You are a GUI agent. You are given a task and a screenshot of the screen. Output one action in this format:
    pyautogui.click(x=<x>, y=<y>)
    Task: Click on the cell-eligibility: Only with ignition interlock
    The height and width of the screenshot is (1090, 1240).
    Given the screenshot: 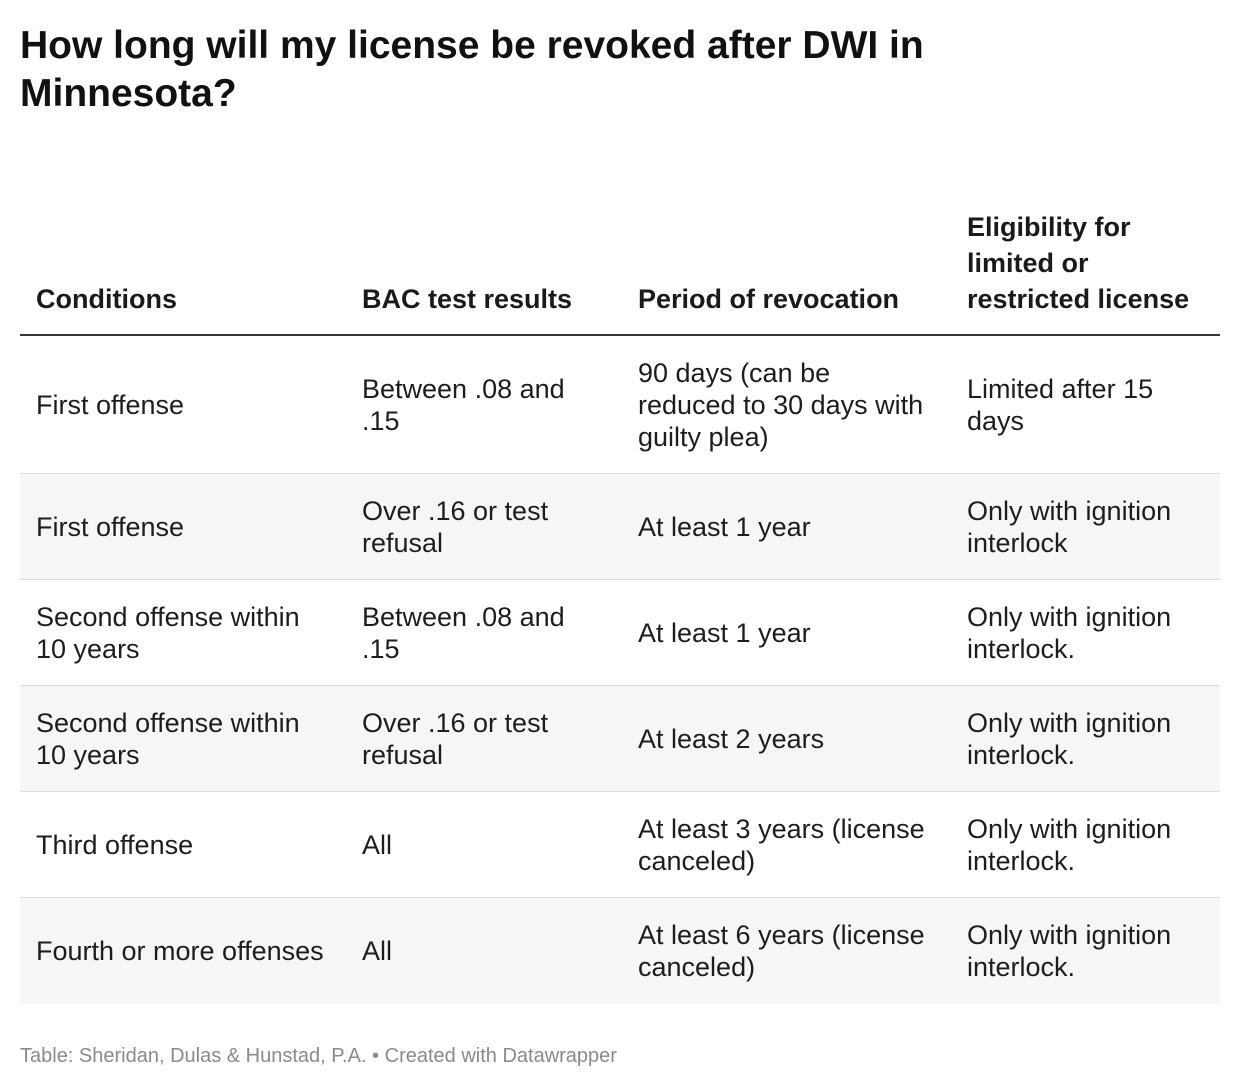 What is the action you would take?
    pyautogui.click(x=1069, y=526)
    